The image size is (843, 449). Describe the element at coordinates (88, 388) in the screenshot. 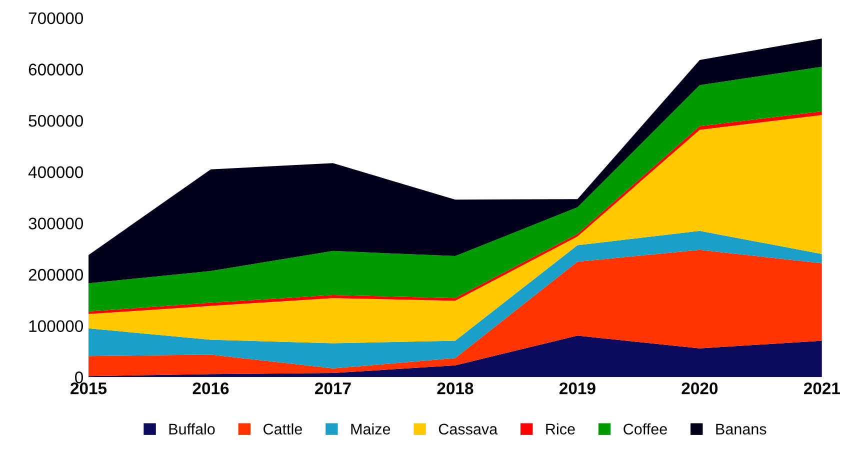

I see `x-tick-label: 2015` at that location.